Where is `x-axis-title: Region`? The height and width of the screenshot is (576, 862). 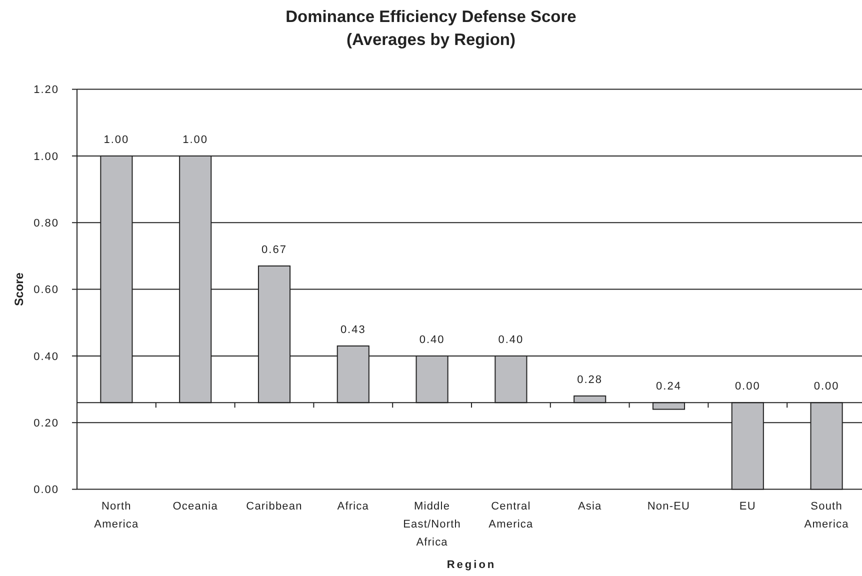
x-axis-title: Region is located at coordinates (471, 565).